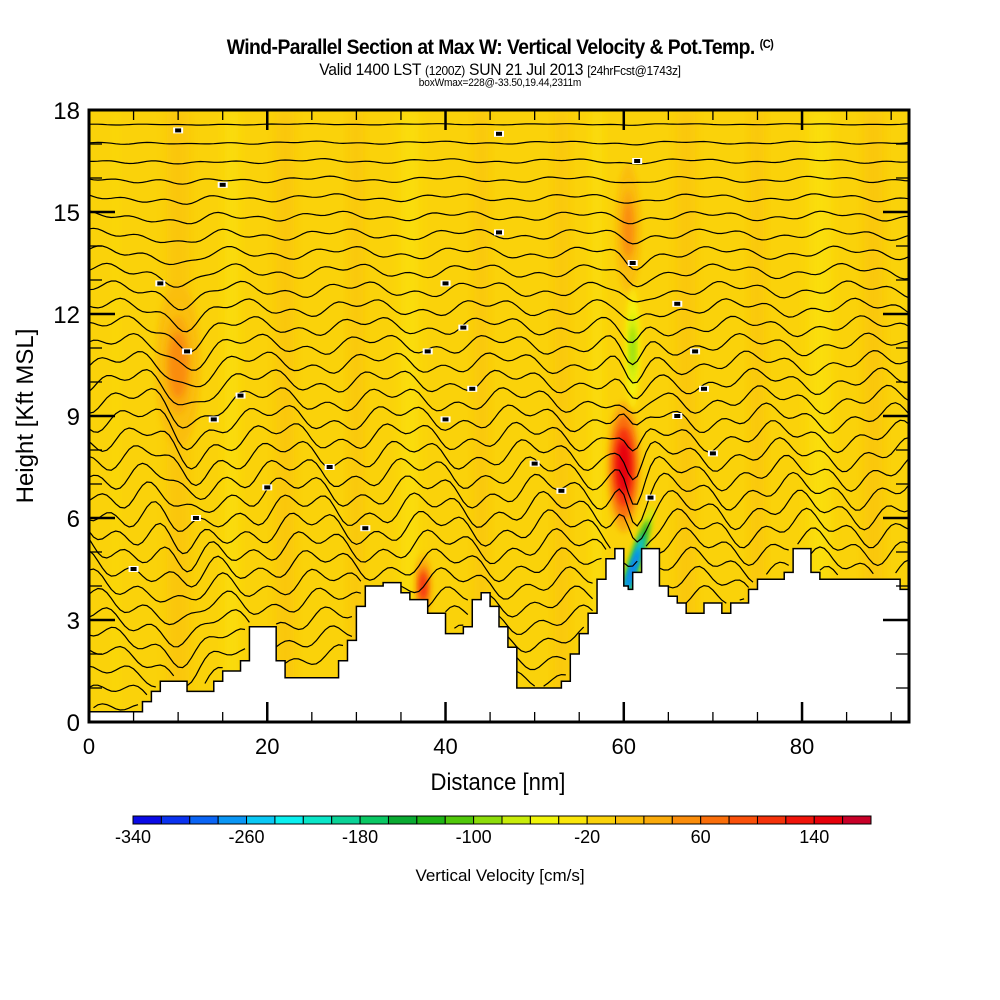 The width and height of the screenshot is (1000, 1000). Describe the element at coordinates (526, 69) in the screenshot. I see `valid-date: SUN 21 Jul 2013` at that location.